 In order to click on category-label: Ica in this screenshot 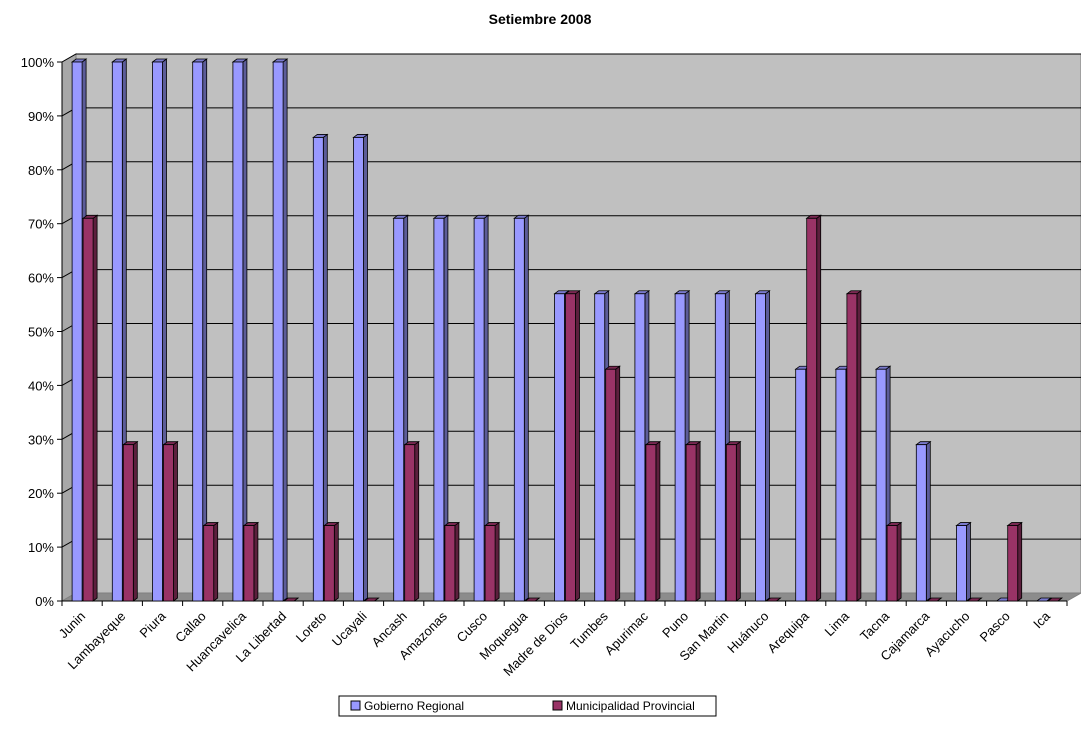, I will do `click(1041, 619)`.